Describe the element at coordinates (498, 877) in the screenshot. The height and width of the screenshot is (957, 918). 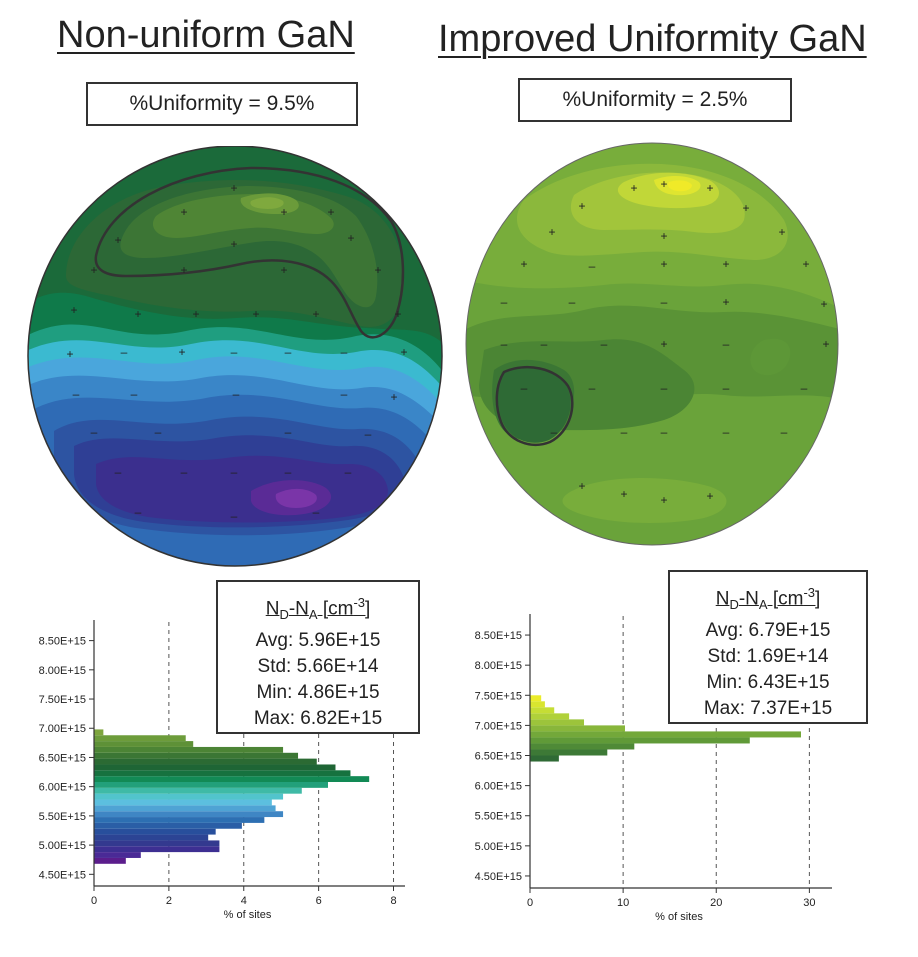
I see `right-hist-y-tick-label: 4.50E+15` at that location.